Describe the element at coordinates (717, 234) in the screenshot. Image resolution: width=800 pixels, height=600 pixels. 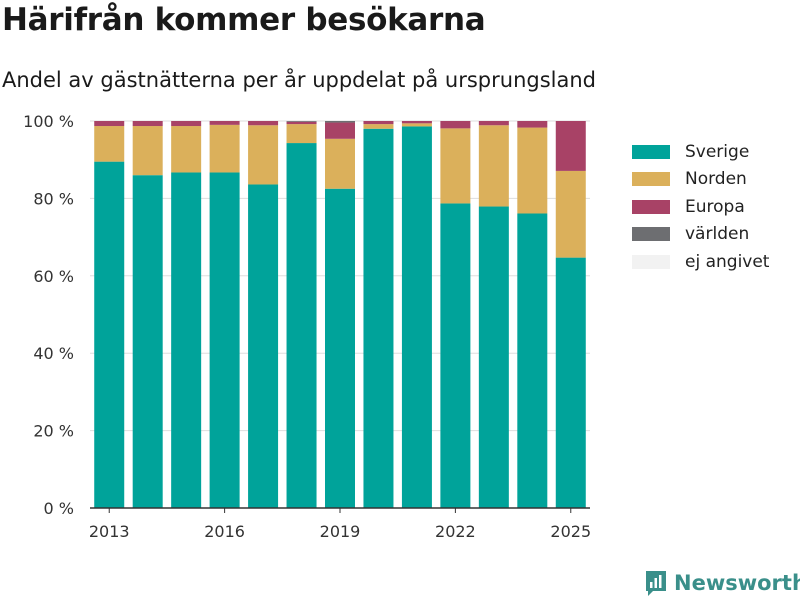
I see `legend-label: världen` at that location.